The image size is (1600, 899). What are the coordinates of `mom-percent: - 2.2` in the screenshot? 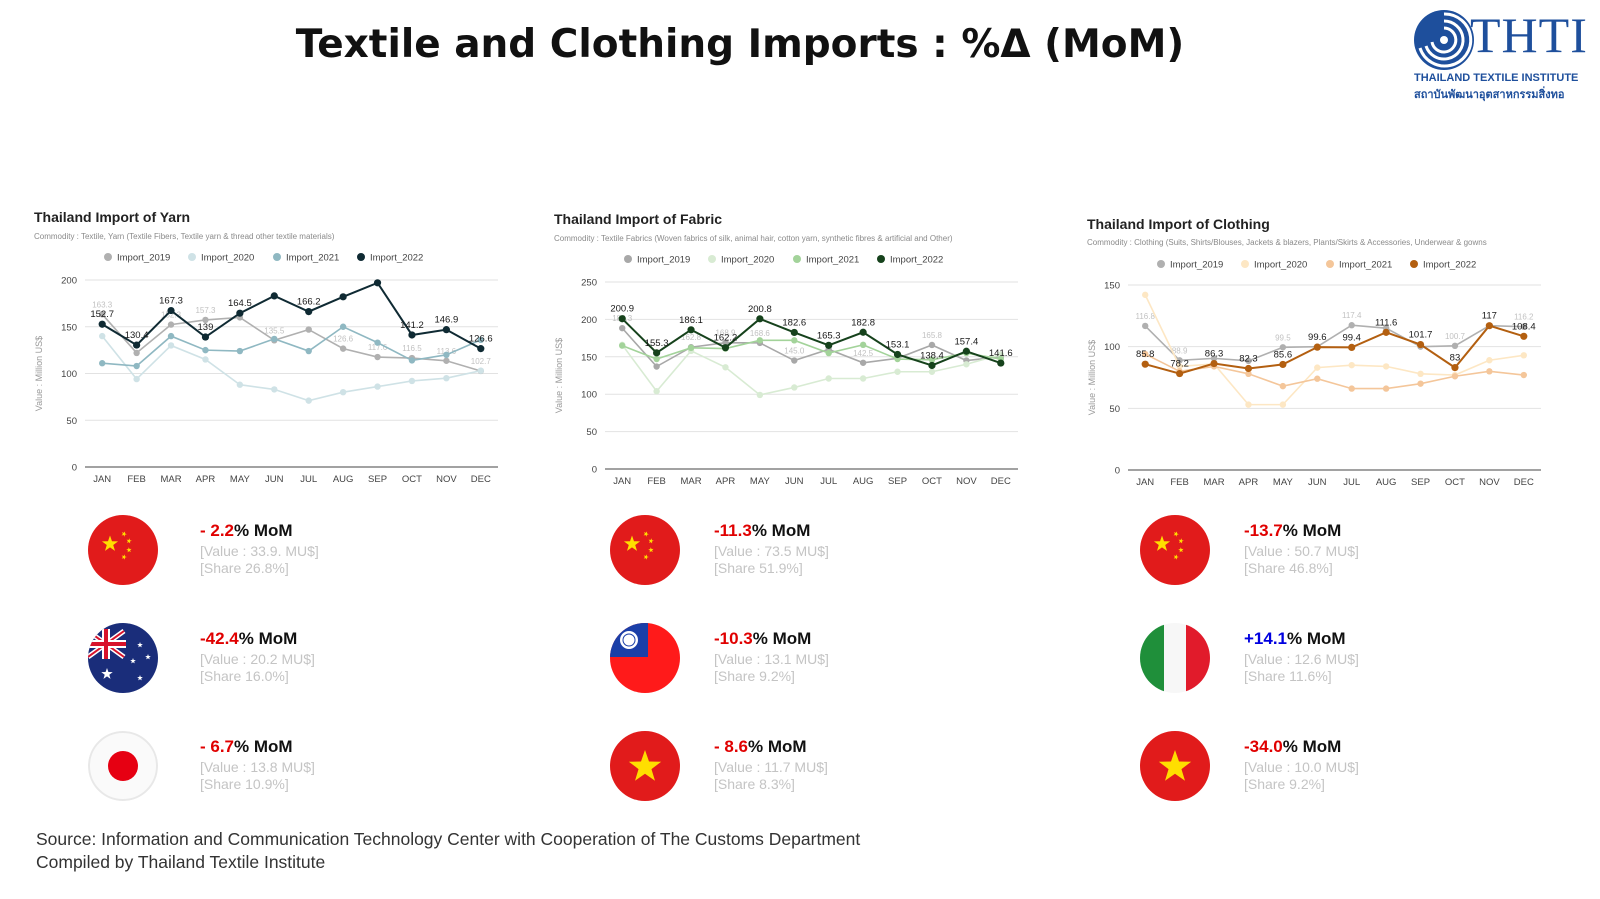 It's located at (217, 530).